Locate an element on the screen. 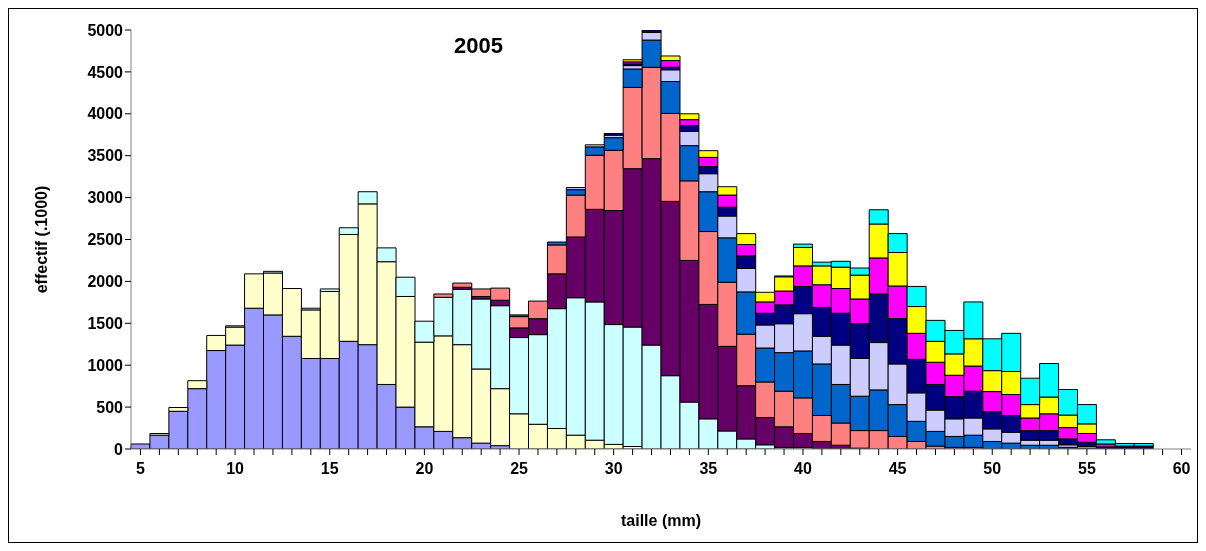  chart-title: 2005 is located at coordinates (478, 46).